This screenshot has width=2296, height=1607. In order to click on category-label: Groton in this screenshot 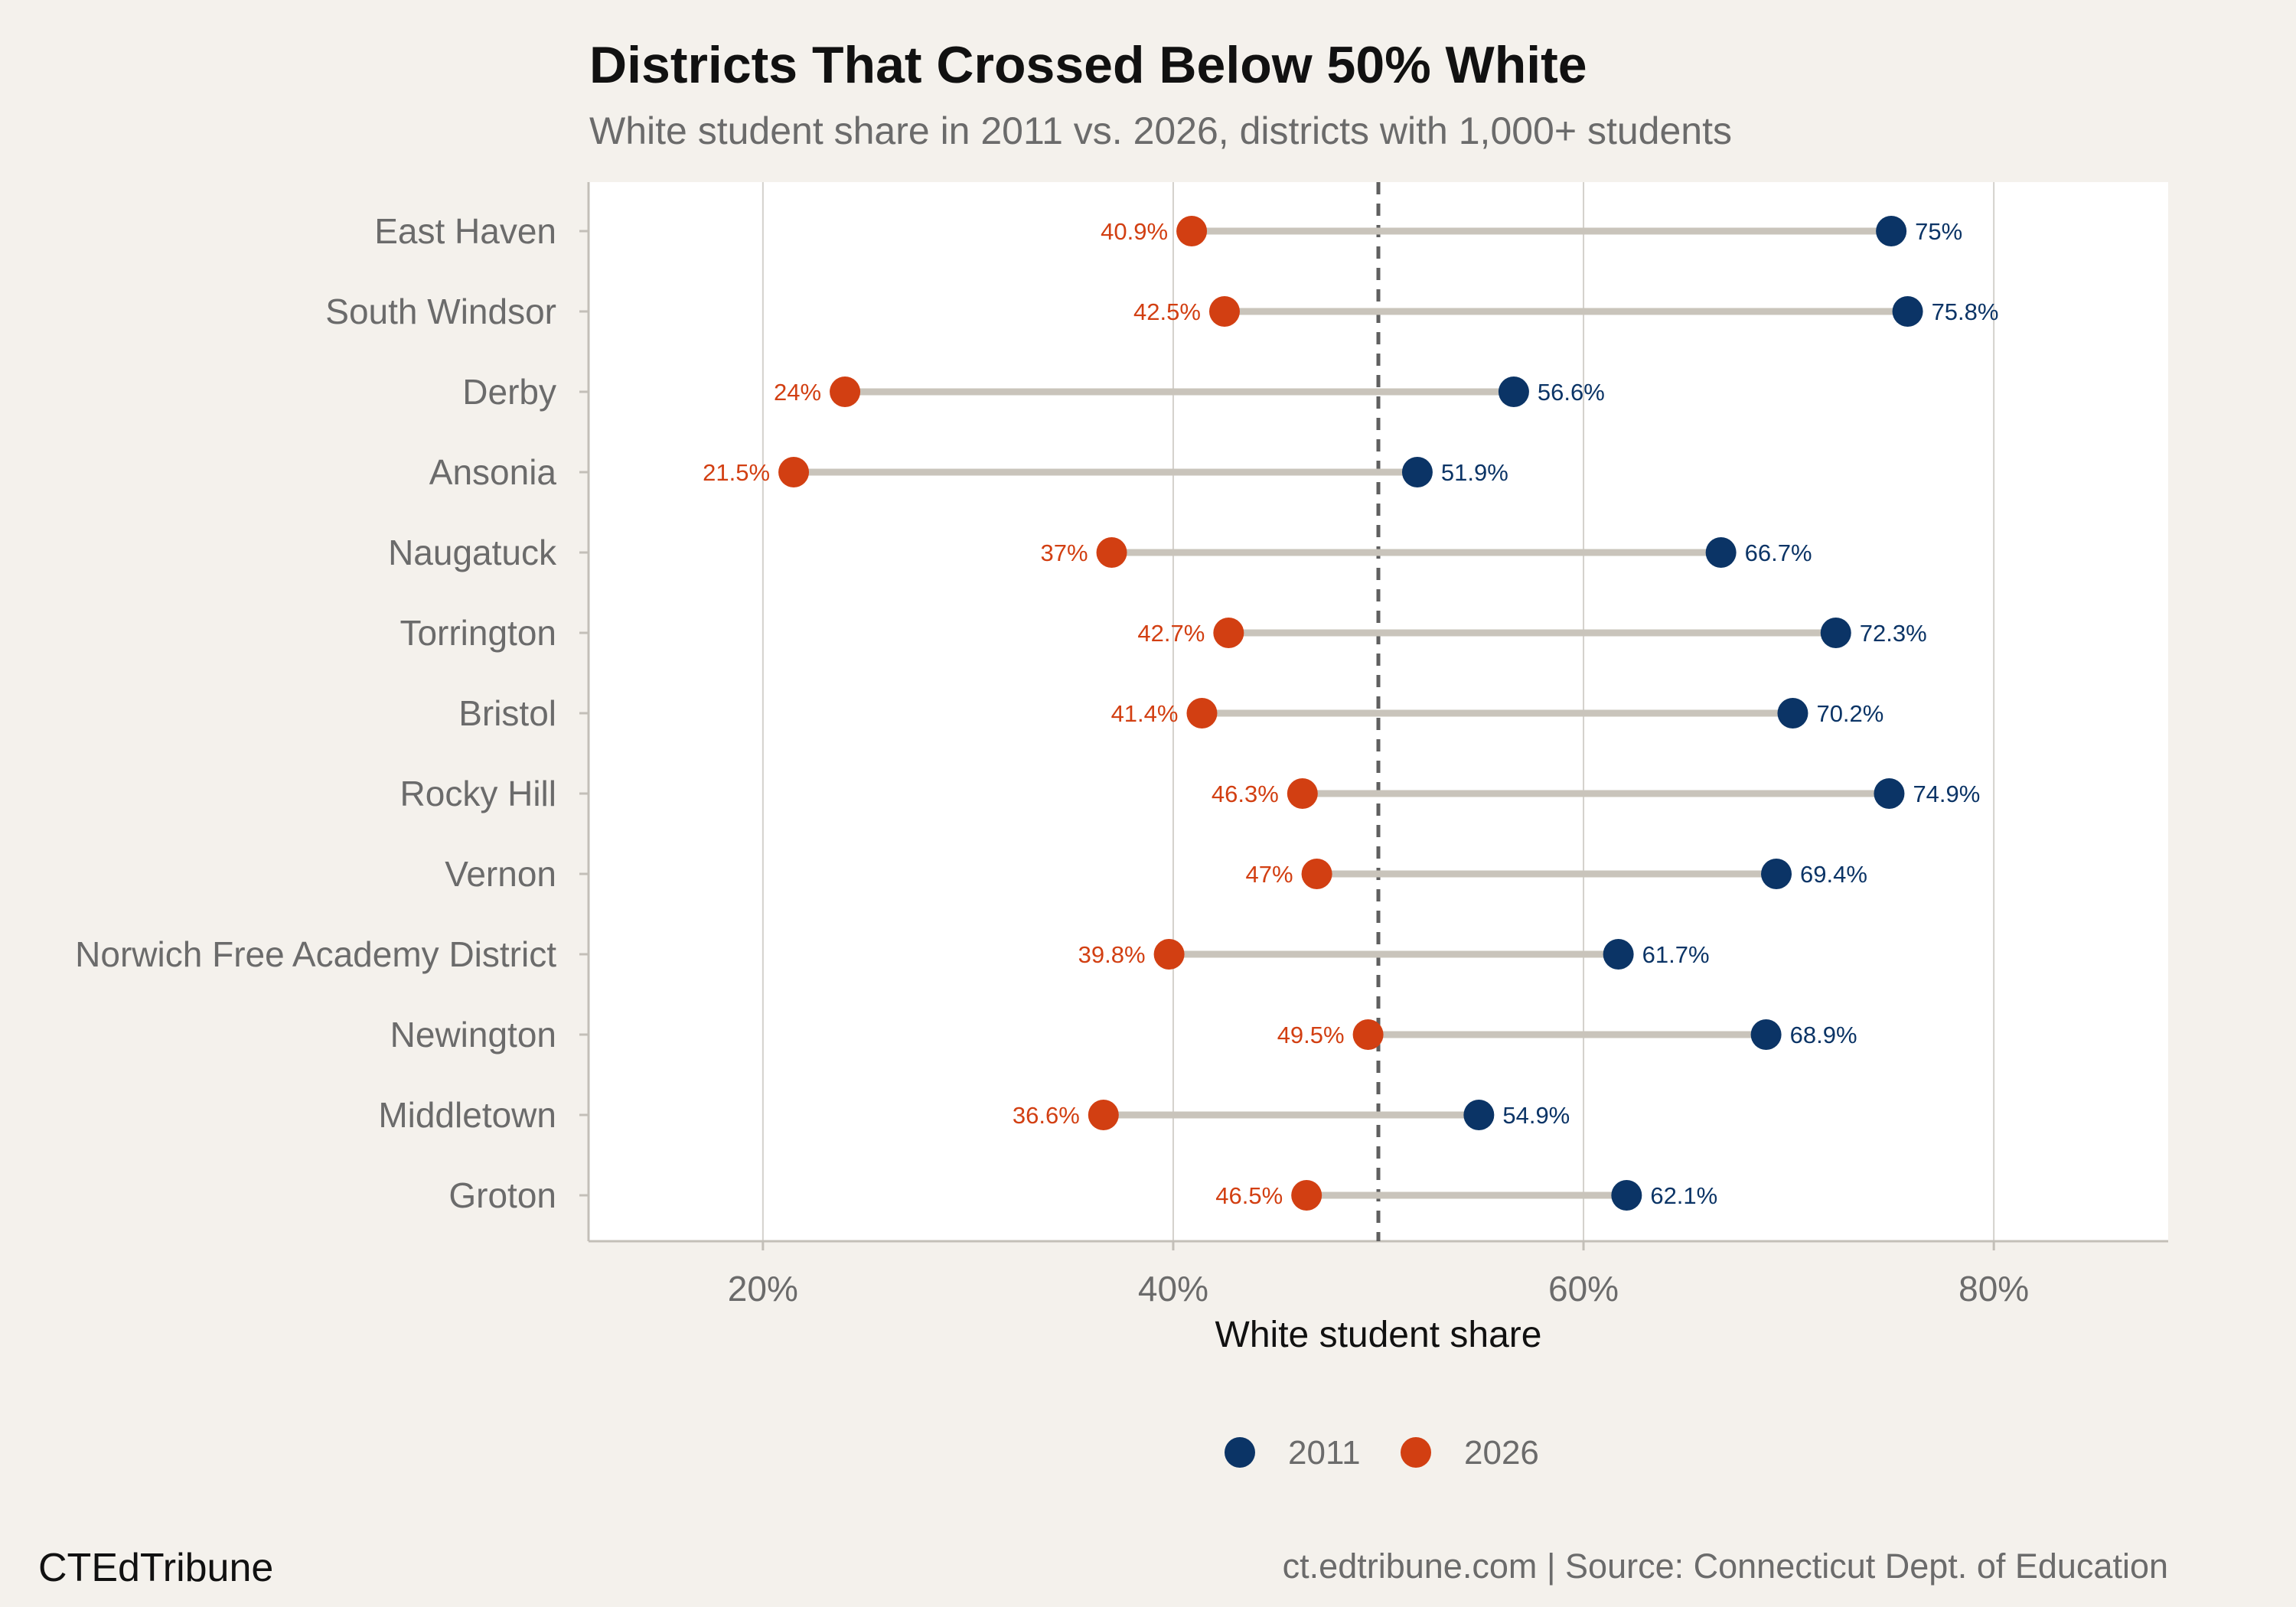, I will do `click(502, 1195)`.